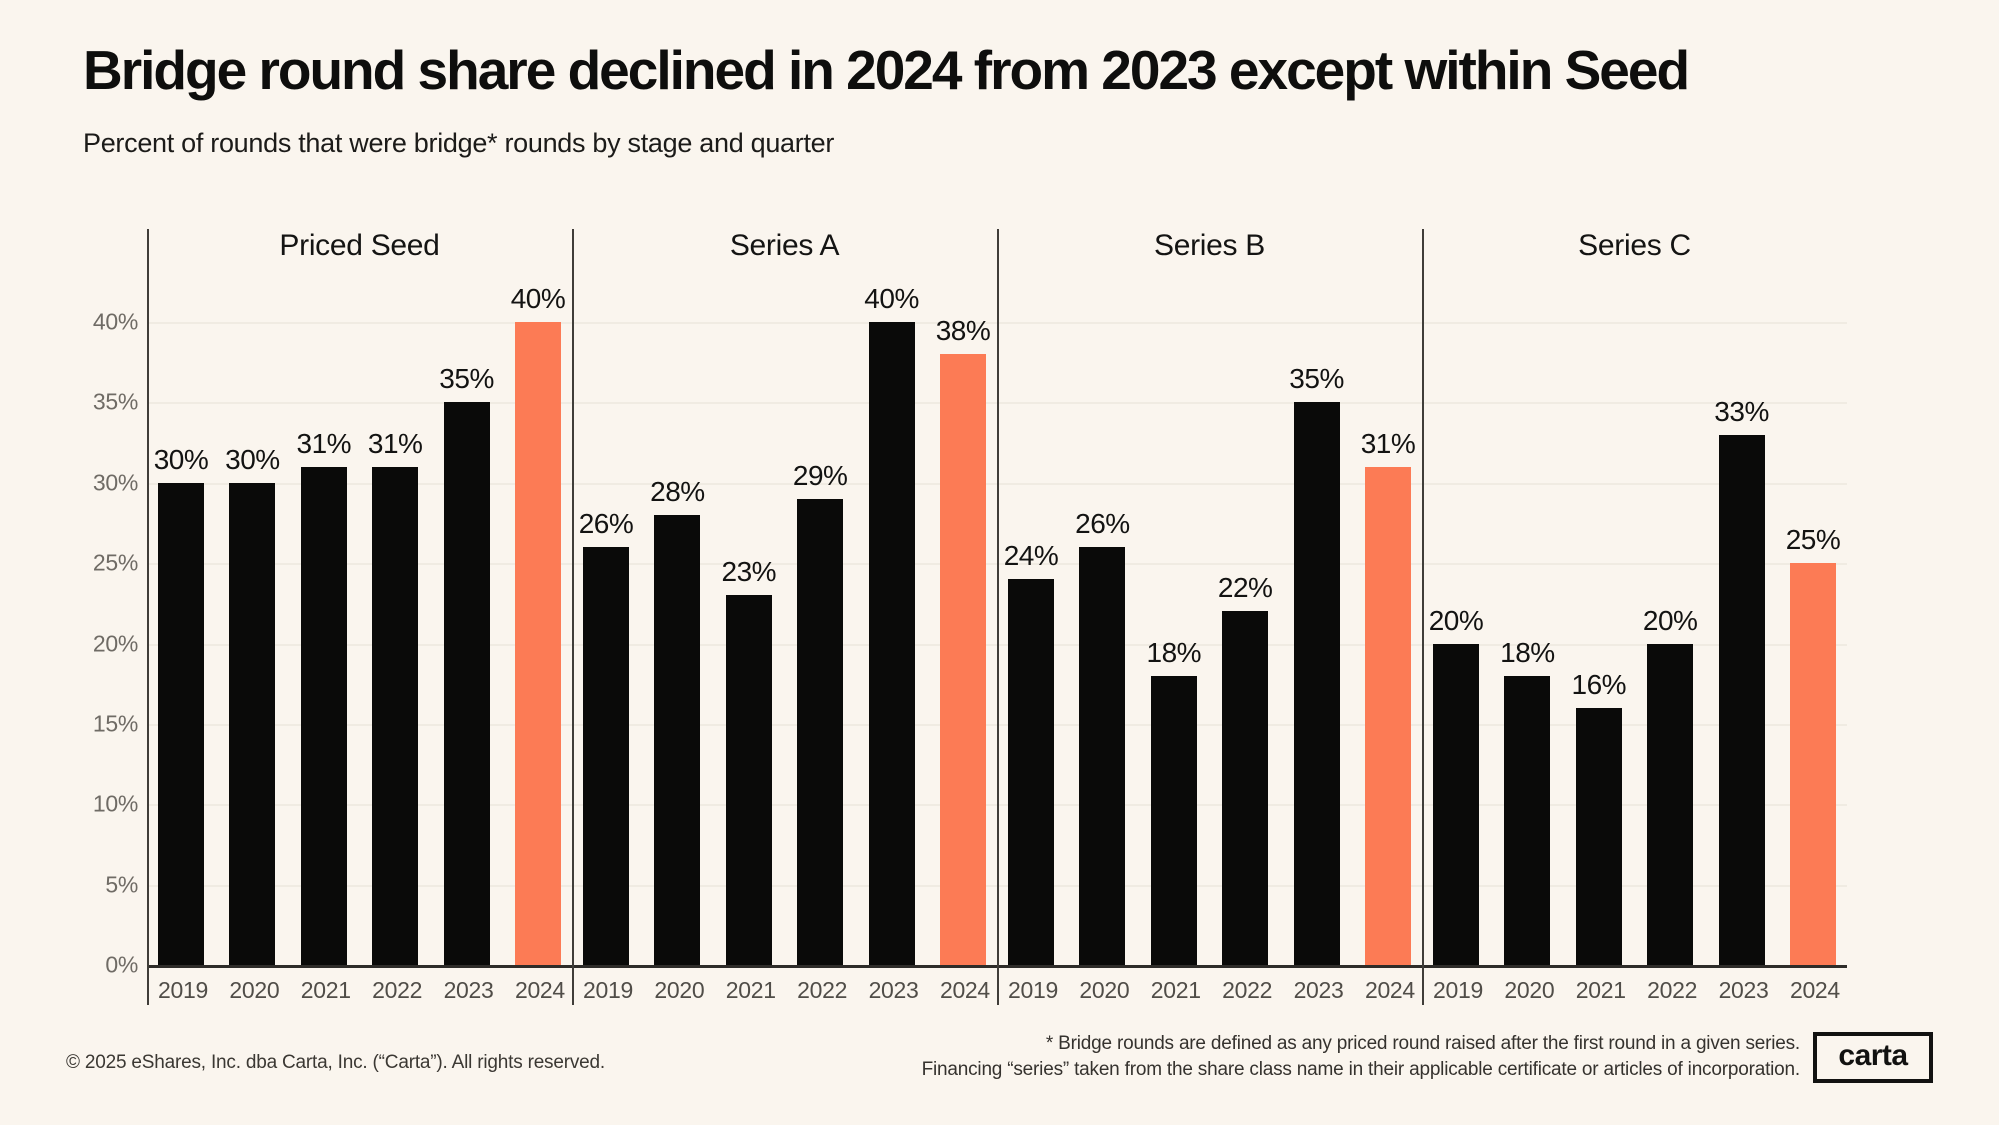  I want to click on bar-value-label: 28%, so click(677, 491).